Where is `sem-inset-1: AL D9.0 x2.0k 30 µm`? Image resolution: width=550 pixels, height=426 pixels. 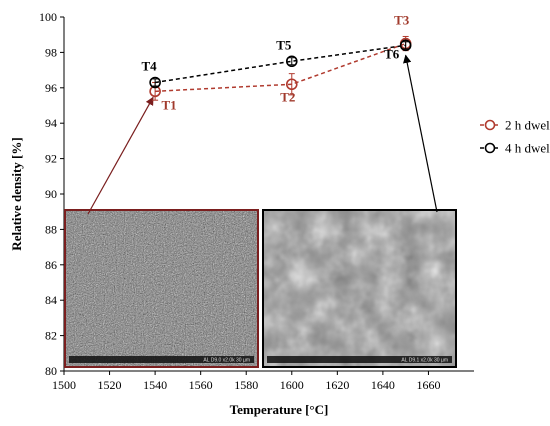 sem-inset-1: AL D9.0 x2.0k 30 µm is located at coordinates (161, 288).